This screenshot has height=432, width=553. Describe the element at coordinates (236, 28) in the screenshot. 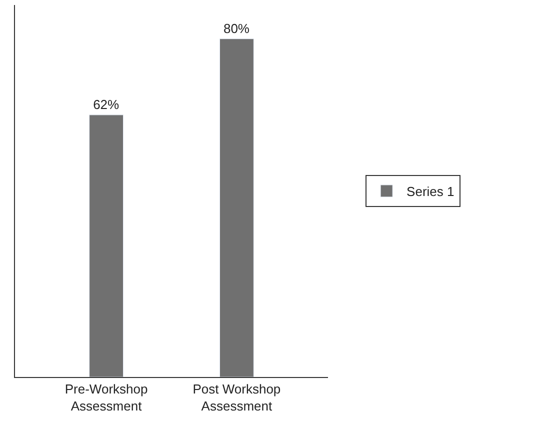

I see `data-label: 80%` at that location.